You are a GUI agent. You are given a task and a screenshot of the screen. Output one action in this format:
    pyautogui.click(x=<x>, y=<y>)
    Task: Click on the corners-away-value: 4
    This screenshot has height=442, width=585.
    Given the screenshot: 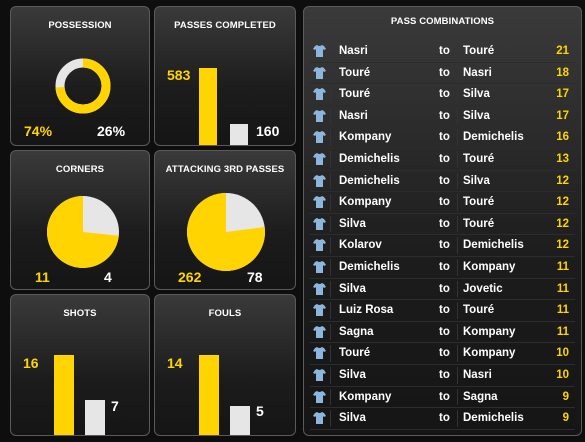 What is the action you would take?
    pyautogui.click(x=108, y=277)
    